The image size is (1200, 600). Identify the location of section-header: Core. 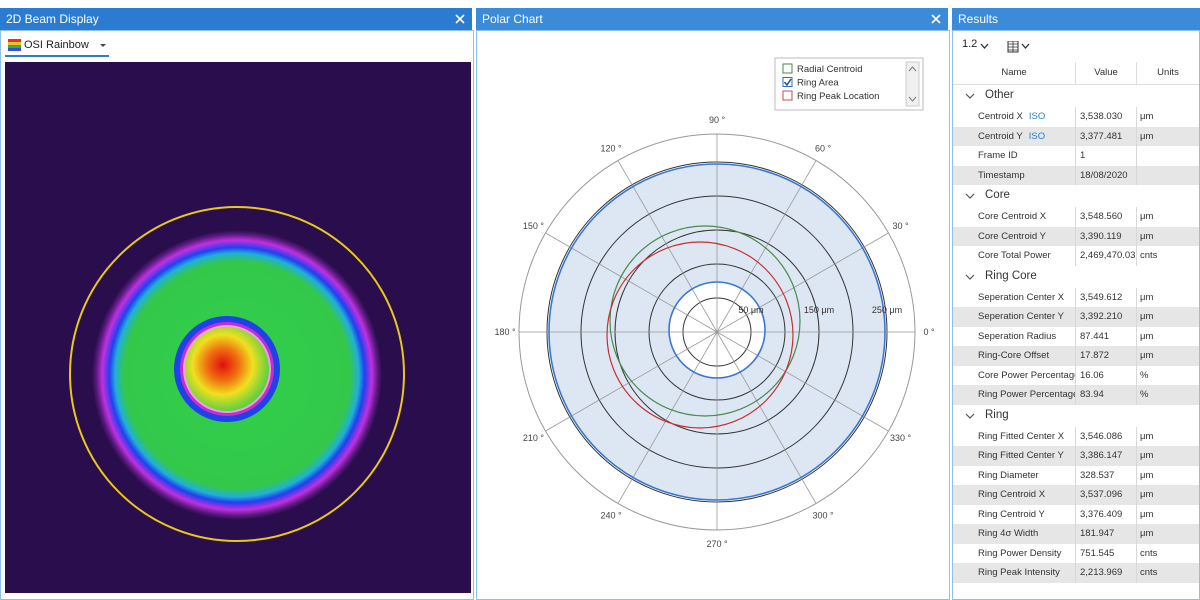
(1076, 196).